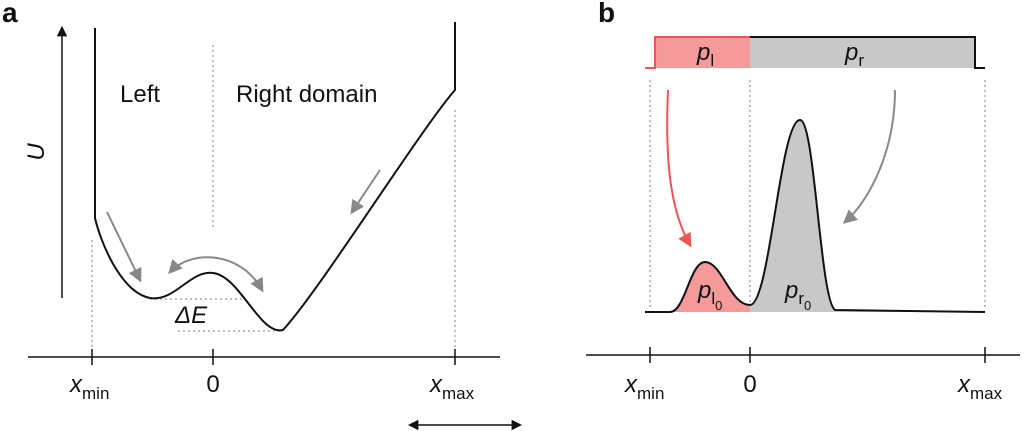 This screenshot has width=1024, height=431. Describe the element at coordinates (36, 152) in the screenshot. I see `y-axis-label: U` at that location.